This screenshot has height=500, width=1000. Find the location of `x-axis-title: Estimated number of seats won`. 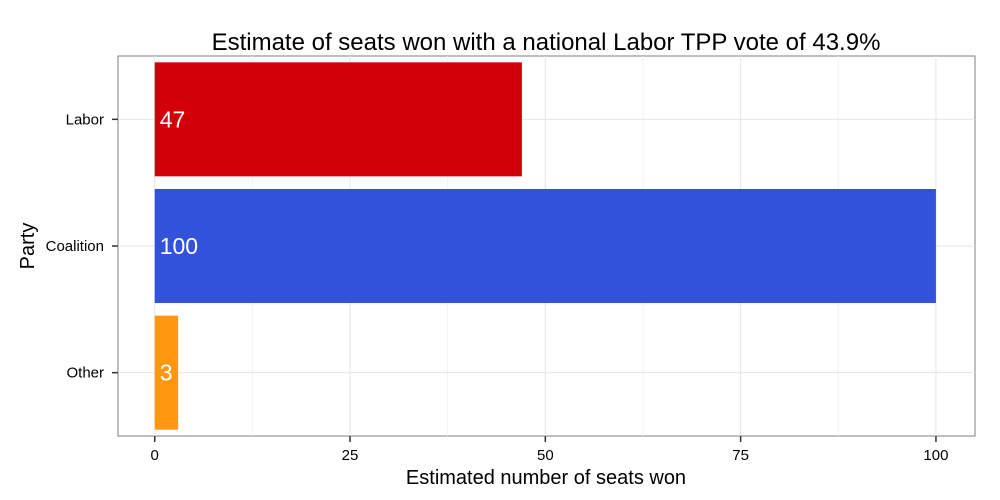

x-axis-title: Estimated number of seats won is located at coordinates (546, 478).